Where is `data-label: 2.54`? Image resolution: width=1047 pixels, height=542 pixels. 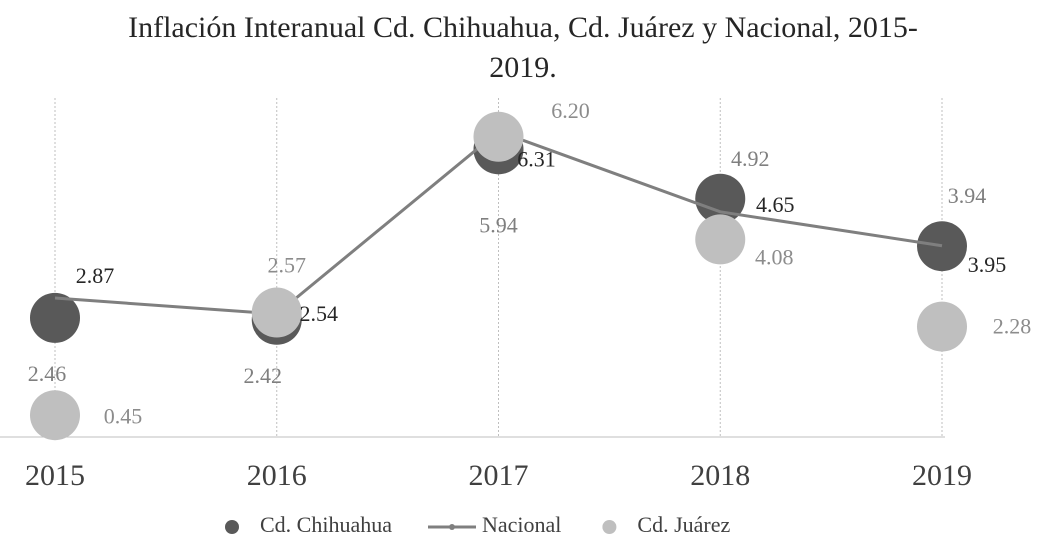
data-label: 2.54 is located at coordinates (319, 313).